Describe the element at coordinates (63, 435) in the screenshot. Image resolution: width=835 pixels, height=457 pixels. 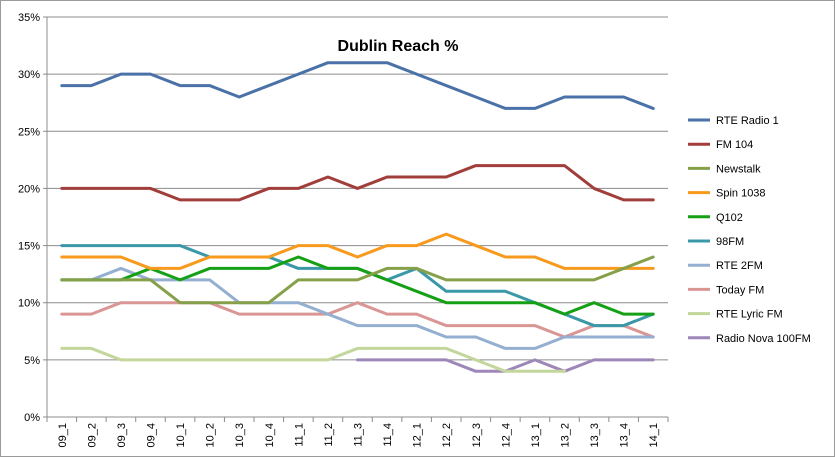
I see `x-tick-label: 09_1` at that location.